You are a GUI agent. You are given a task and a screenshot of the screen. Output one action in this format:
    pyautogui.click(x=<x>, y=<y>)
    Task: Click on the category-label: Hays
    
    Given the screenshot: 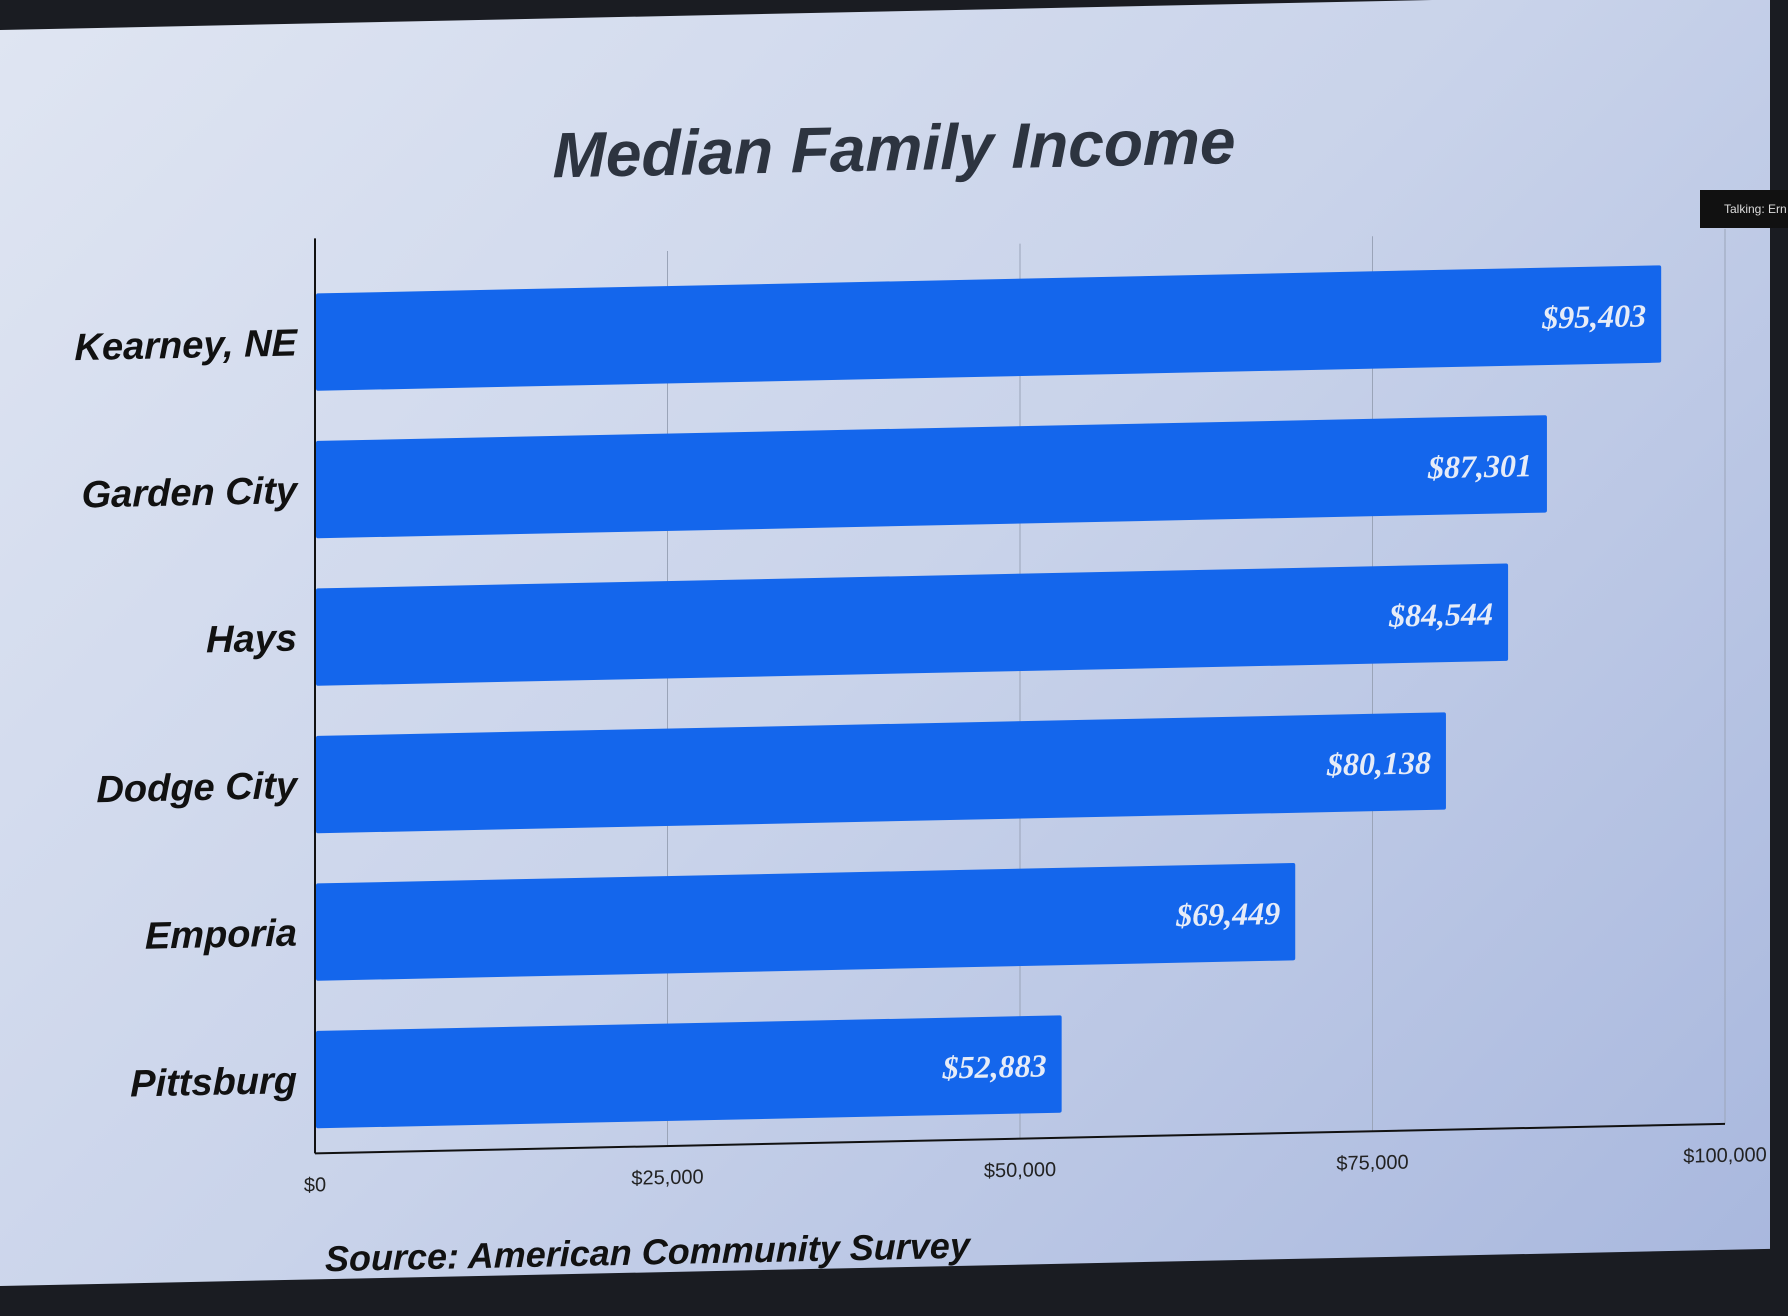 What is the action you would take?
    pyautogui.click(x=251, y=640)
    